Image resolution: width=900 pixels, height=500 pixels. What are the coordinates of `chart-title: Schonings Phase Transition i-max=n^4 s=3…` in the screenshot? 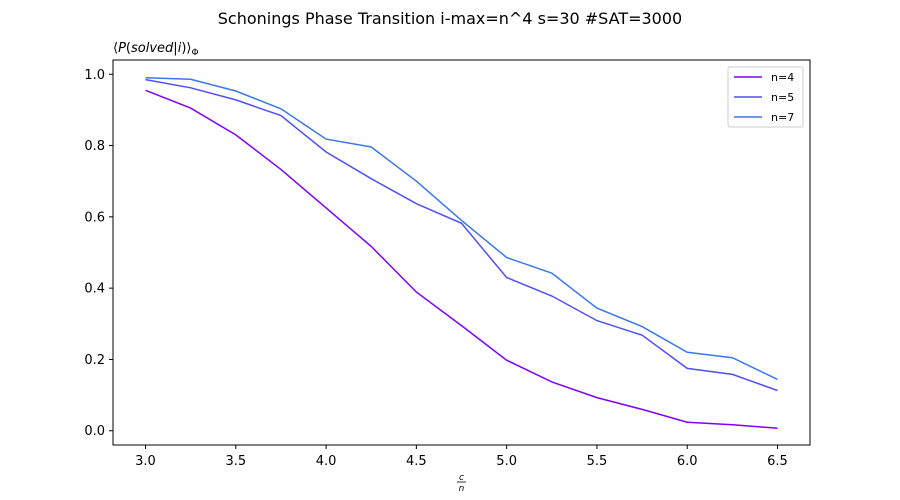 It's located at (450, 18).